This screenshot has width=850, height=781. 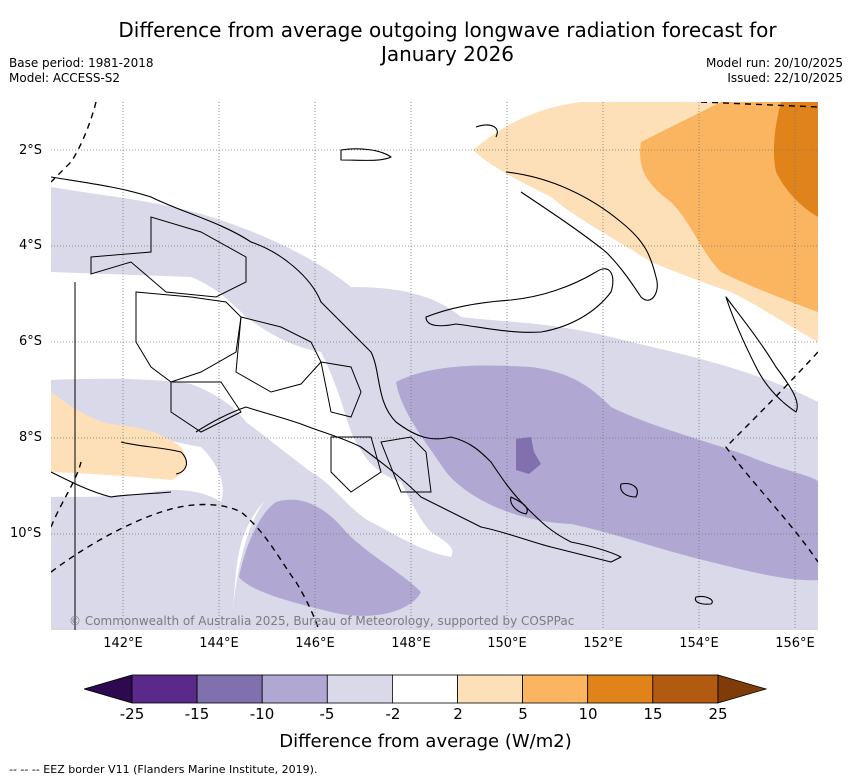 I want to click on model-name: Model: ACCESS-S2, so click(x=65, y=78).